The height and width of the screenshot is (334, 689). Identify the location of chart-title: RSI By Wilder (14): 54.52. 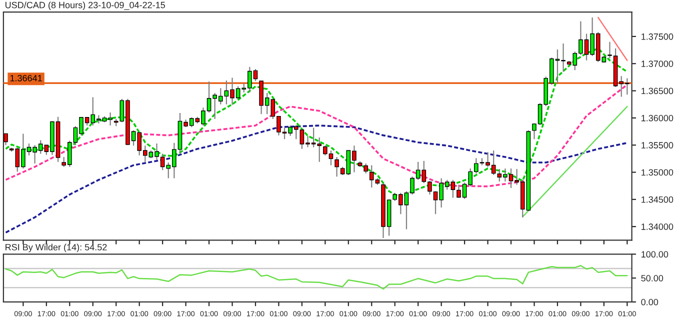
(56, 248).